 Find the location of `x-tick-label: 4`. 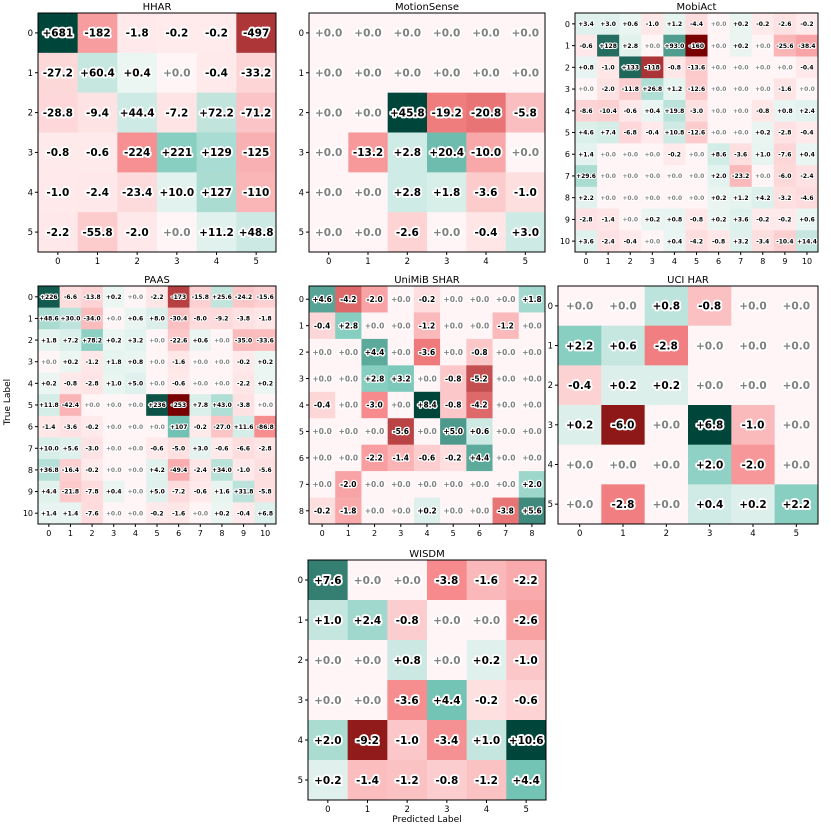

x-tick-label: 4 is located at coordinates (752, 534).